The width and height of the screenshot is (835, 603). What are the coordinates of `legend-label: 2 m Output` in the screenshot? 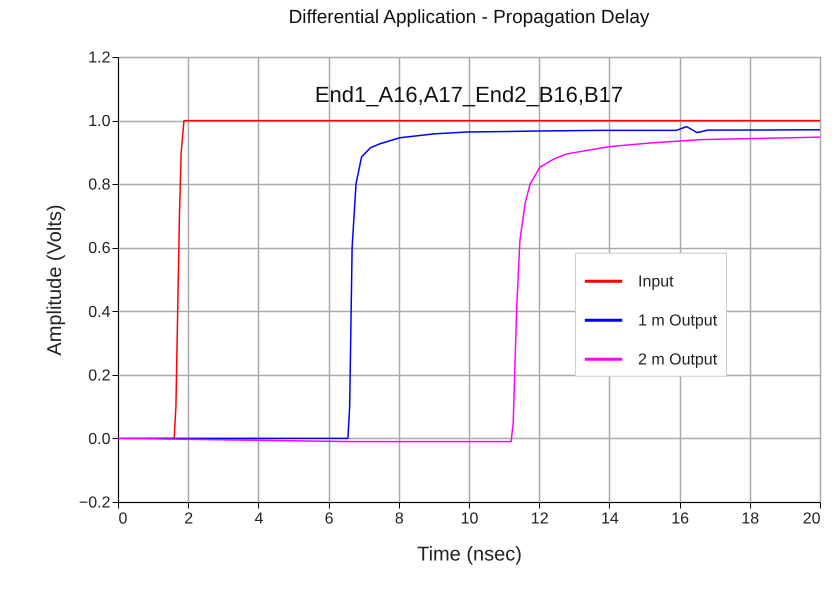 It's located at (678, 359).